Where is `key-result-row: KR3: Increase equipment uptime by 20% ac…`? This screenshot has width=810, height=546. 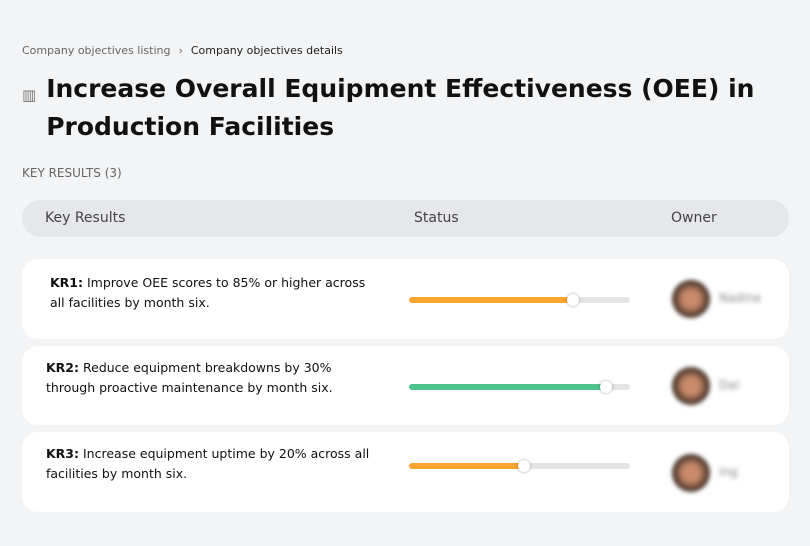
key-result-row: KR3: Increase equipment uptime by 20% ac… is located at coordinates (405, 472).